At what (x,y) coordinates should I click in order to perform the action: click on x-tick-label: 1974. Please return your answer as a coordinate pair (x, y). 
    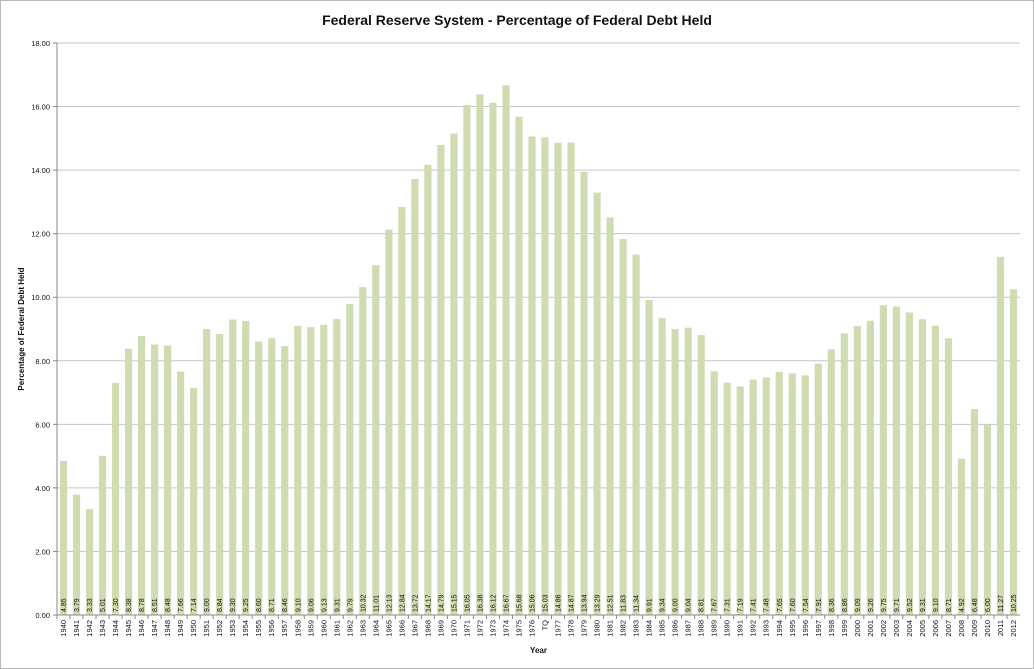
    Looking at the image, I should click on (505, 628).